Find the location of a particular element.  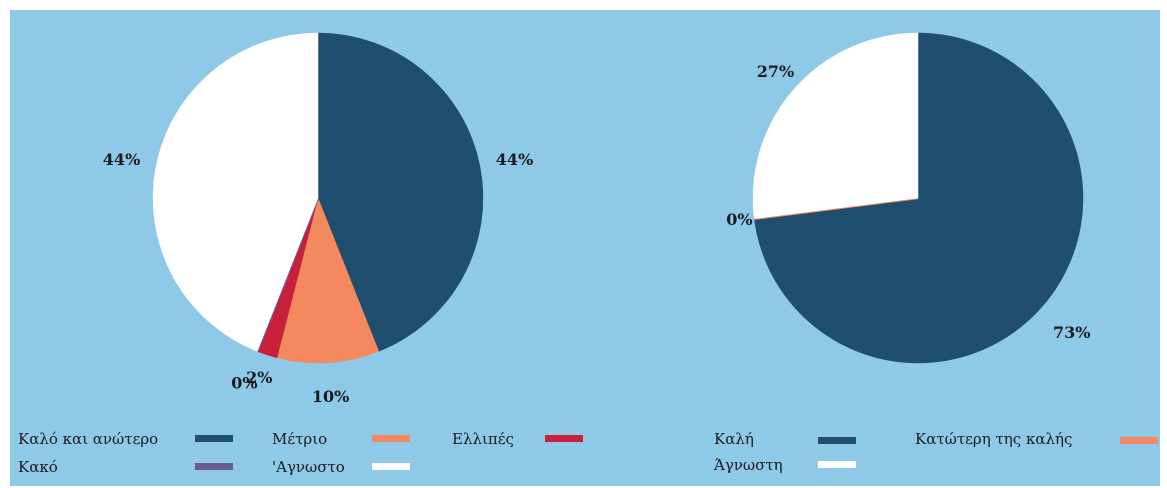

legend-label: 'Αγνωστο is located at coordinates (308, 467).